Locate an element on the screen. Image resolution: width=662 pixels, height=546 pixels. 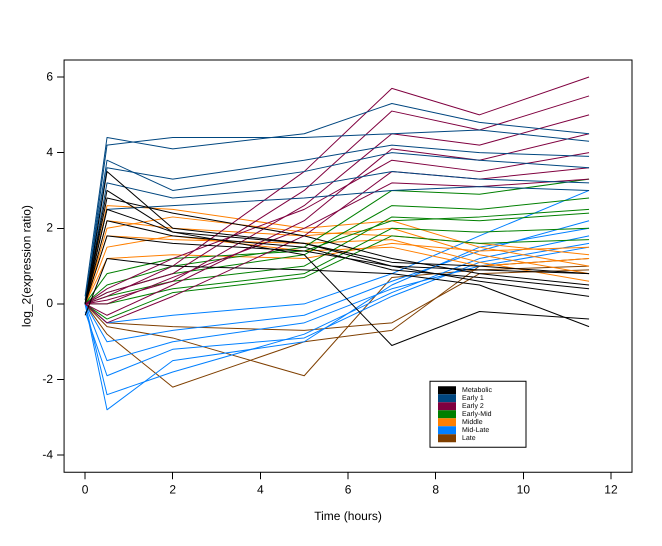
x-tick-label: 10 is located at coordinates (523, 489).